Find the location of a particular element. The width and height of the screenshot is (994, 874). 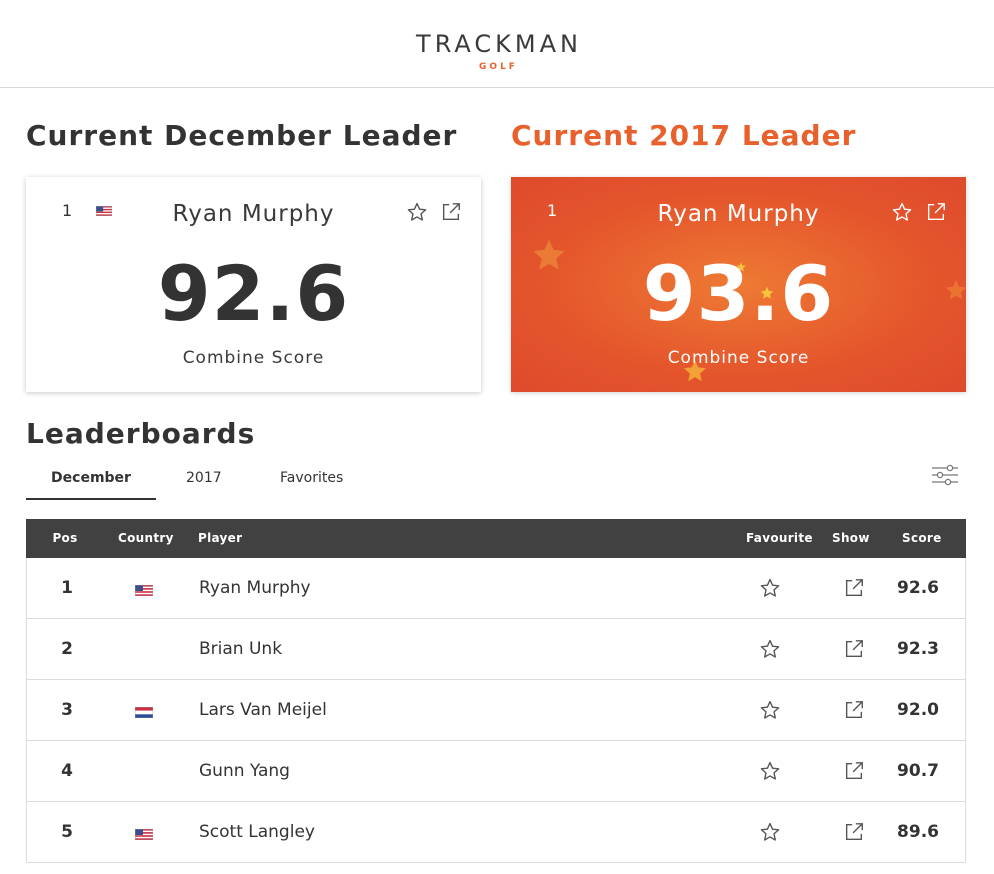

trackman-logo: TRACKMAN is located at coordinates (499, 44).